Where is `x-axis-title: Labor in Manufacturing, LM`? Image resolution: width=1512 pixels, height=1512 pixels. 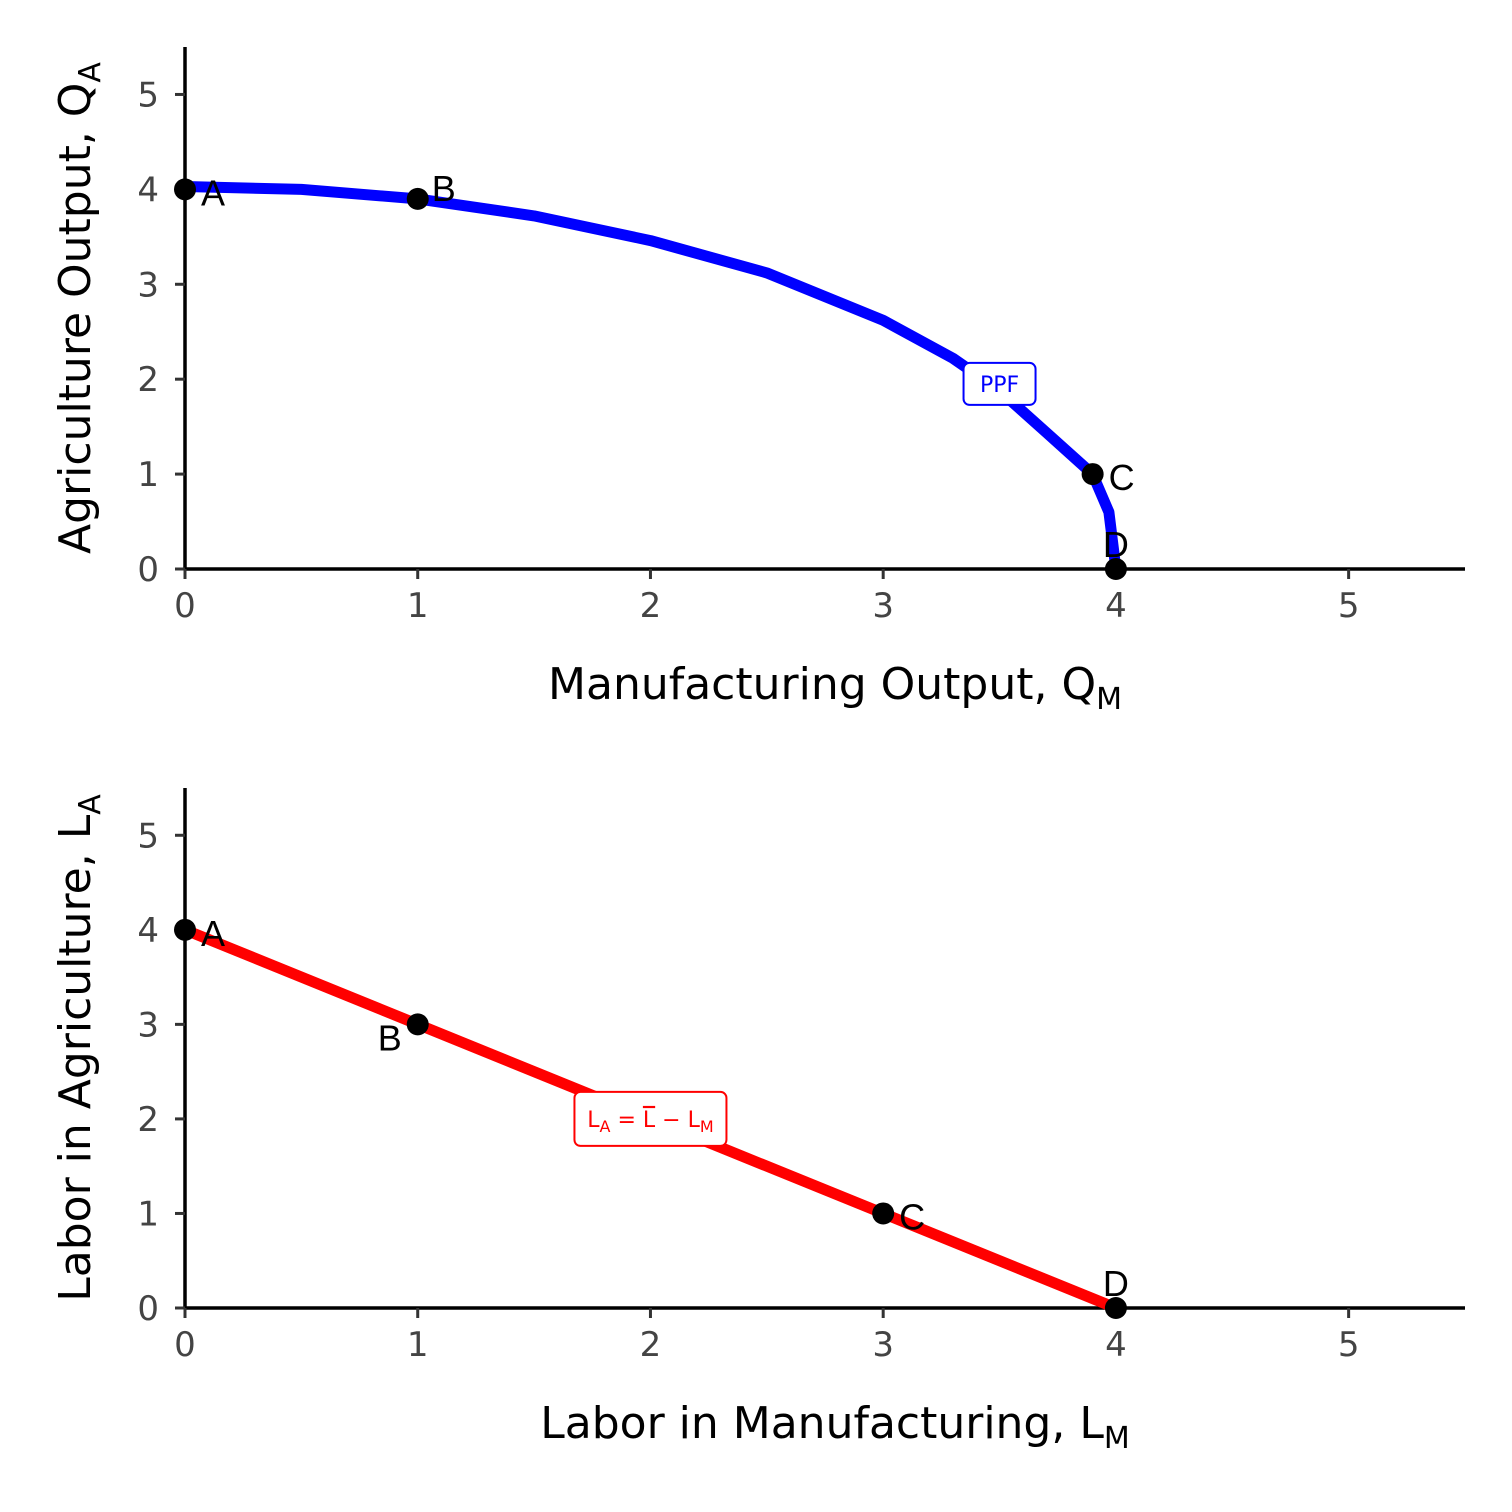 x-axis-title: Labor in Manufacturing, LM is located at coordinates (835, 1427).